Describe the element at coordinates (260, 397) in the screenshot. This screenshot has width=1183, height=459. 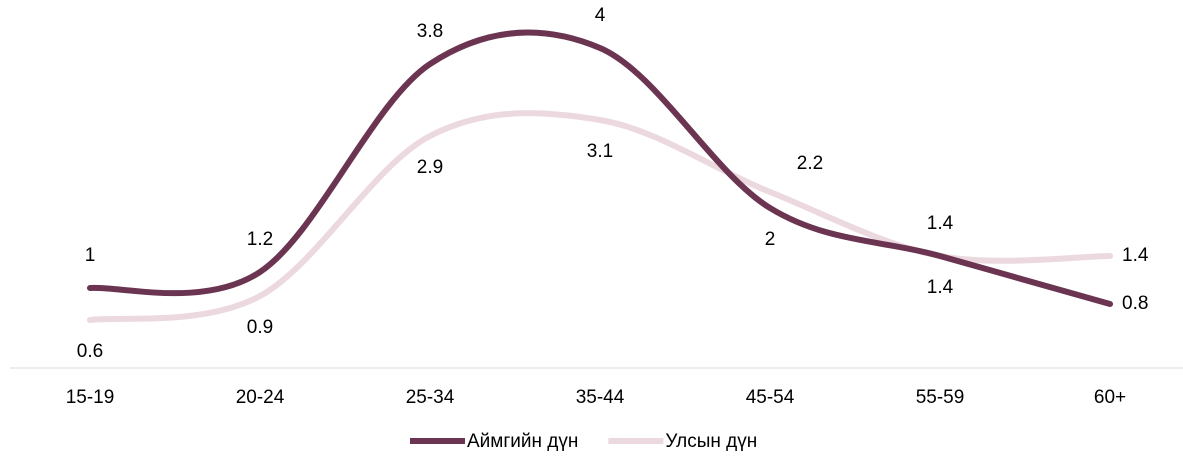
I see `x-tick-label: 20-24` at that location.